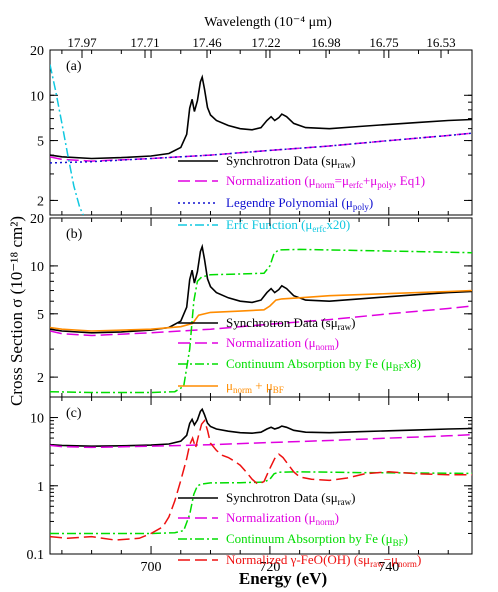 The width and height of the screenshot is (498, 592). I want to click on legend-entry: Legendre Polynomial (μpoly), so click(299, 203).